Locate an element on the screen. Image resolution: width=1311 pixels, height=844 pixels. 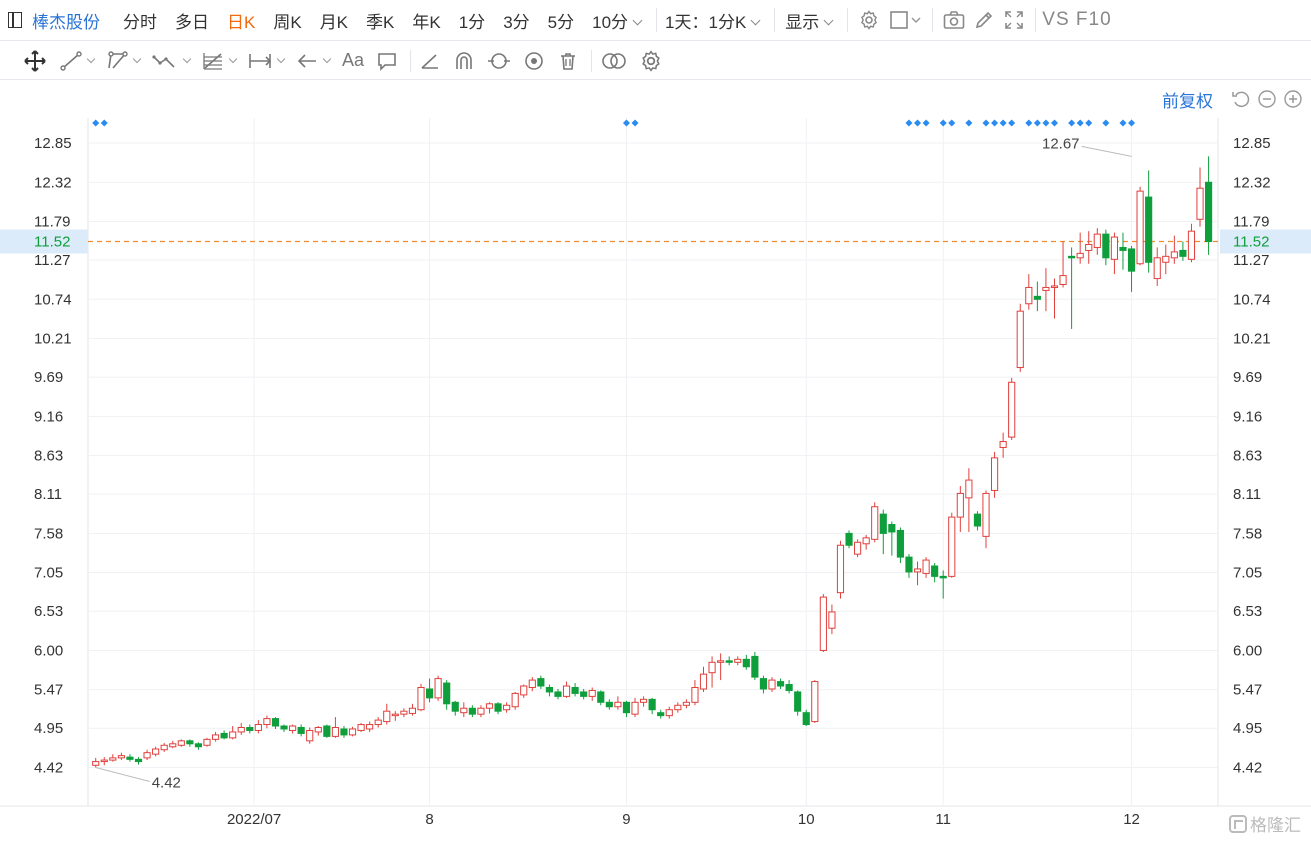
period-3min: 3分 is located at coordinates (516, 22).